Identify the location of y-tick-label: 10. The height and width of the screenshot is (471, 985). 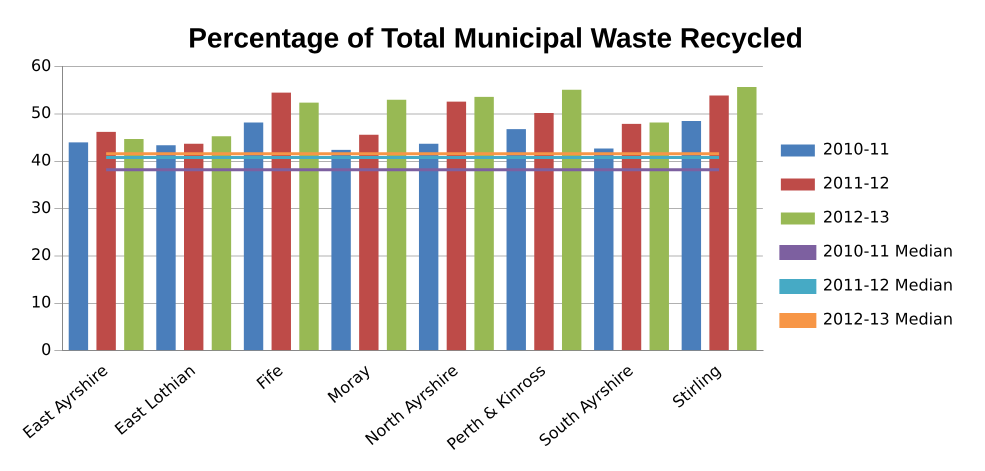
(41, 302).